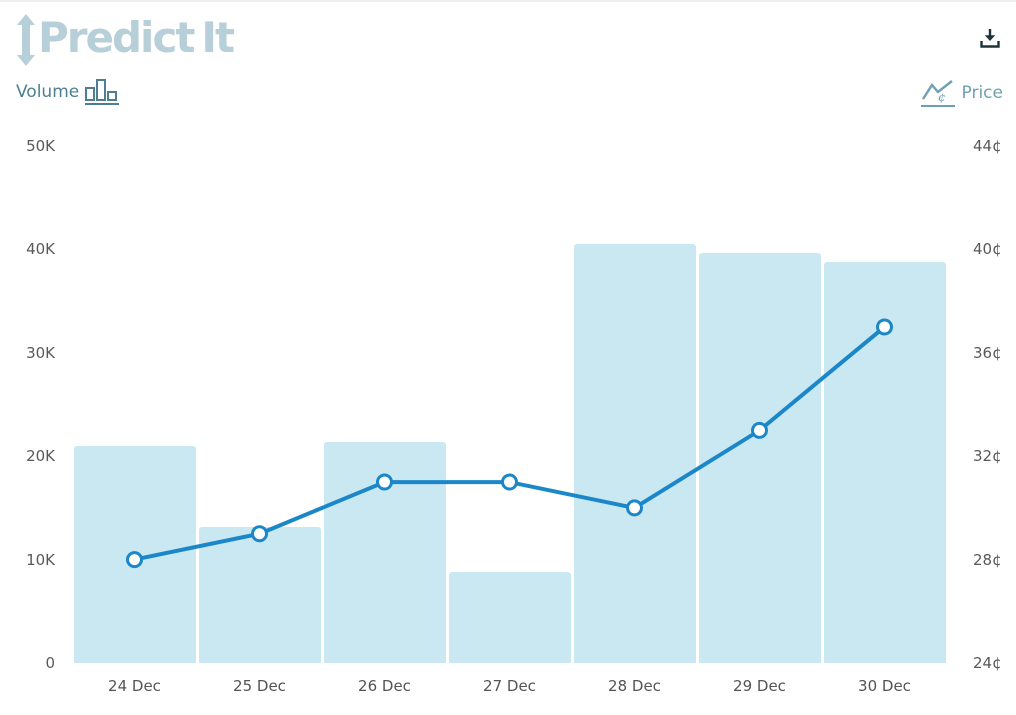  I want to click on download-button, so click(990, 40).